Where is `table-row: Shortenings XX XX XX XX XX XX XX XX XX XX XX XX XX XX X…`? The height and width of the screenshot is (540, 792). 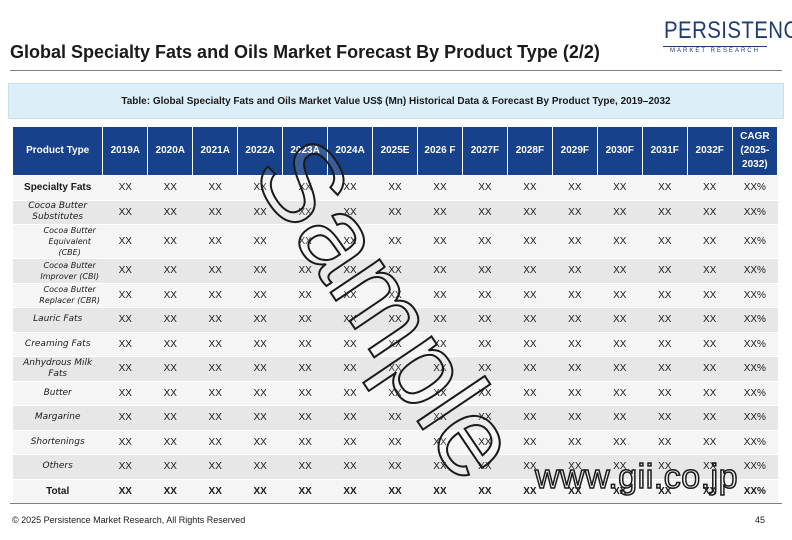
table-row: Shortenings XX XX XX XX XX XX XX XX XX XX XX XX XX XX X… is located at coordinates (395, 442).